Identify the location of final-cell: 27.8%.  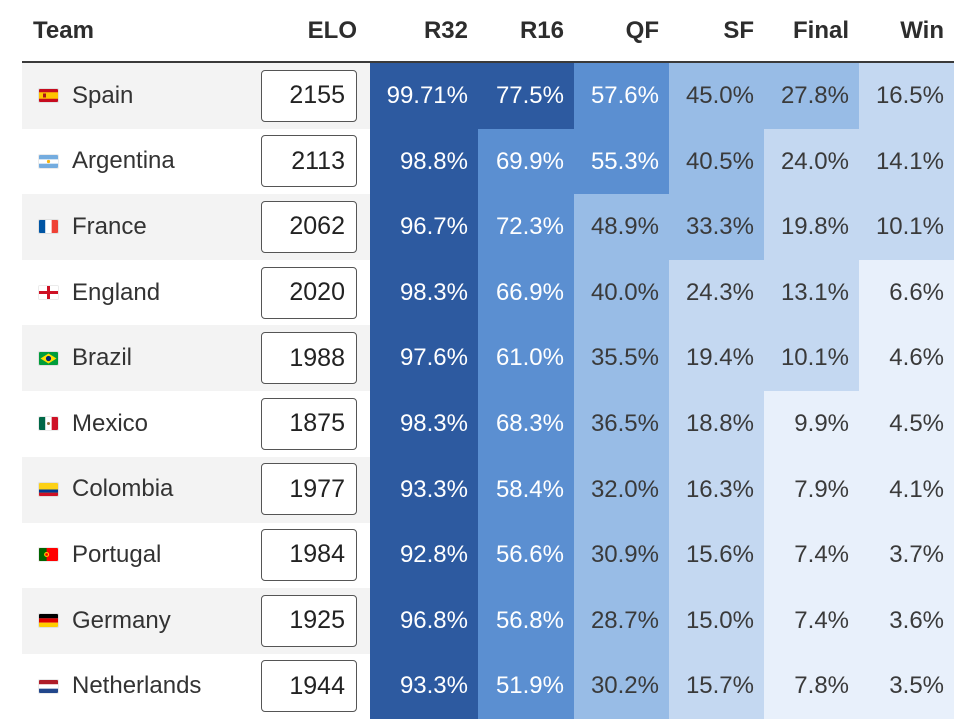
(811, 96).